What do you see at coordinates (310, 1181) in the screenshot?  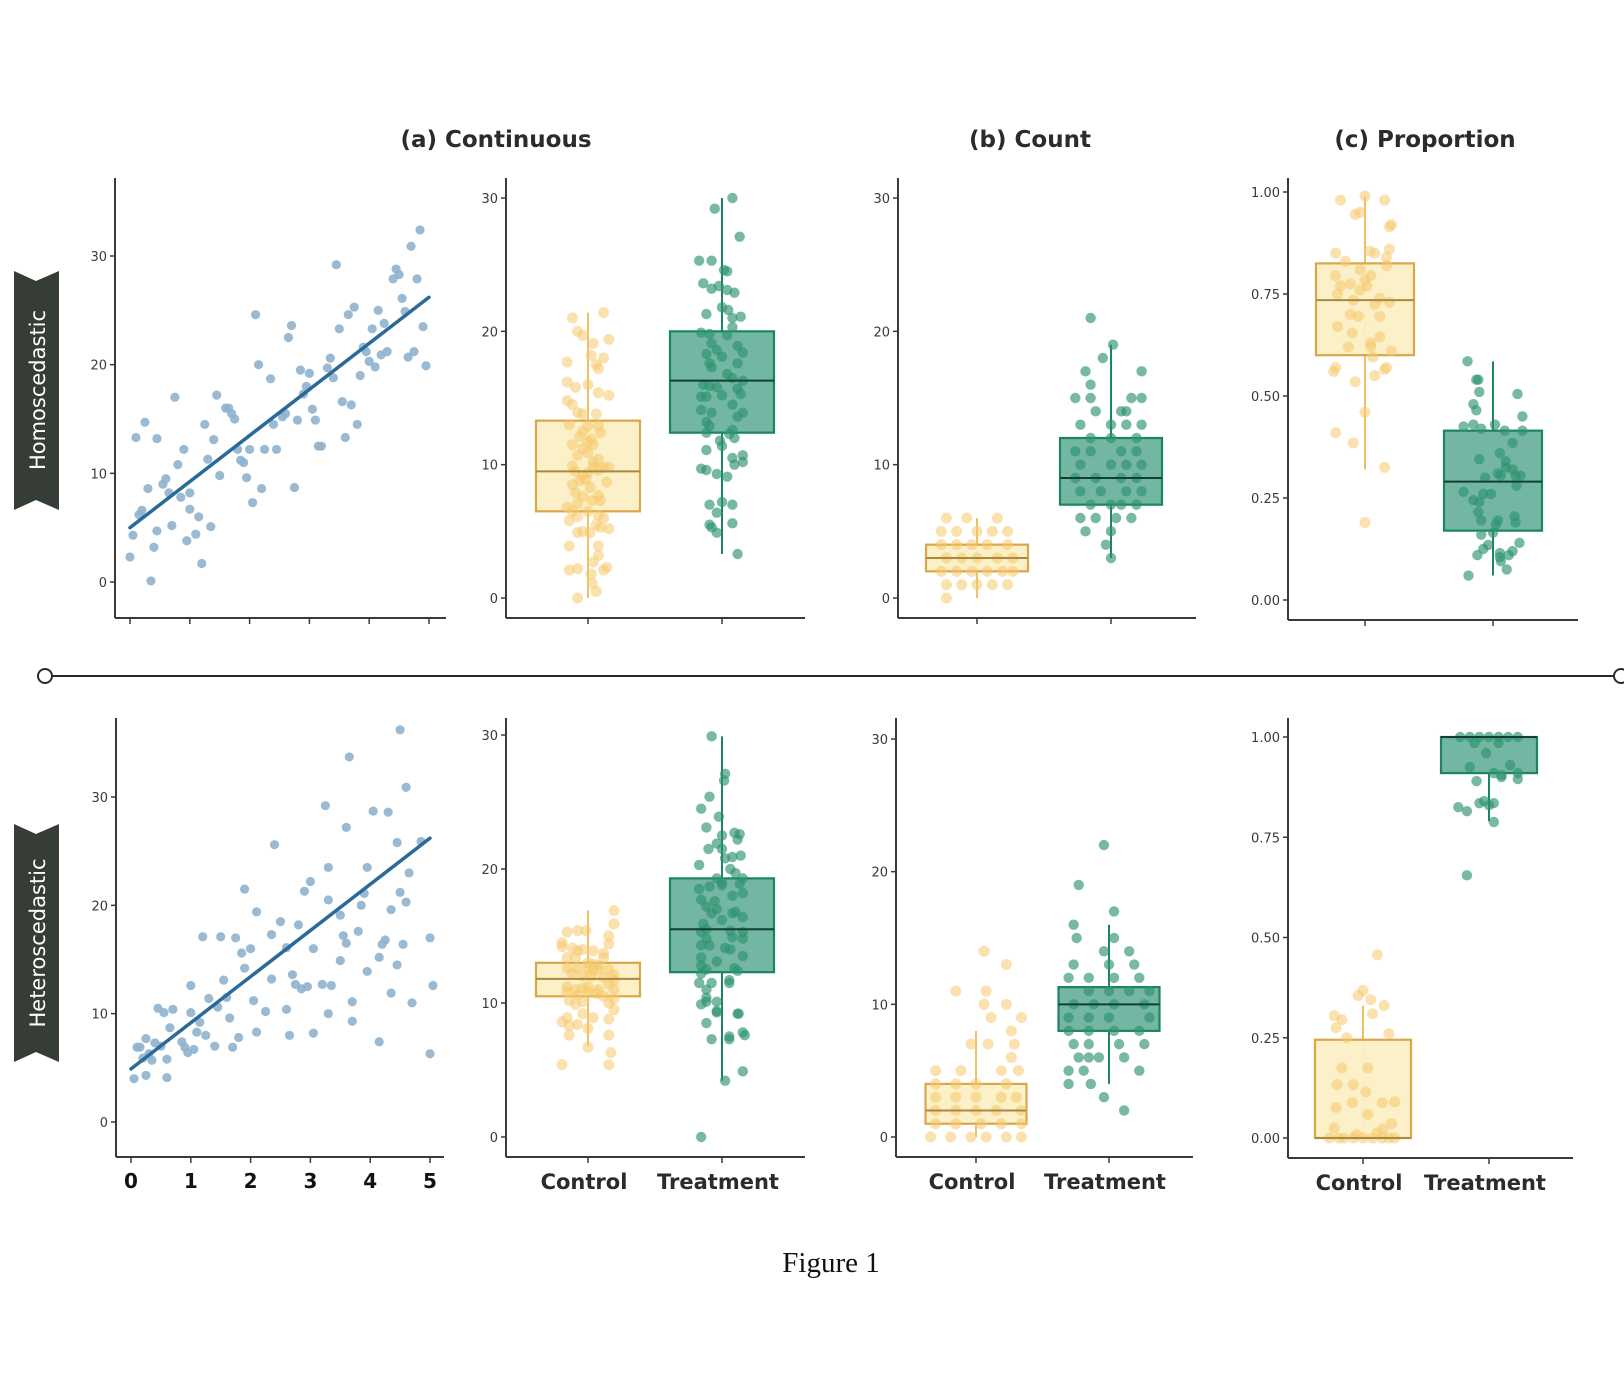 I see `x-tick-label: 3` at bounding box center [310, 1181].